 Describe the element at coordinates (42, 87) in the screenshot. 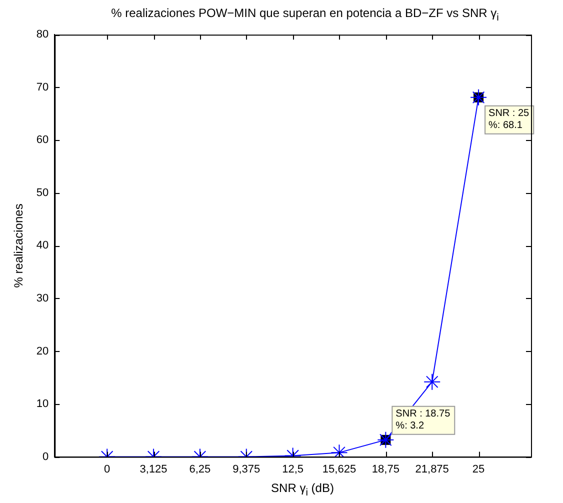

I see `y-tick-label: 70` at that location.